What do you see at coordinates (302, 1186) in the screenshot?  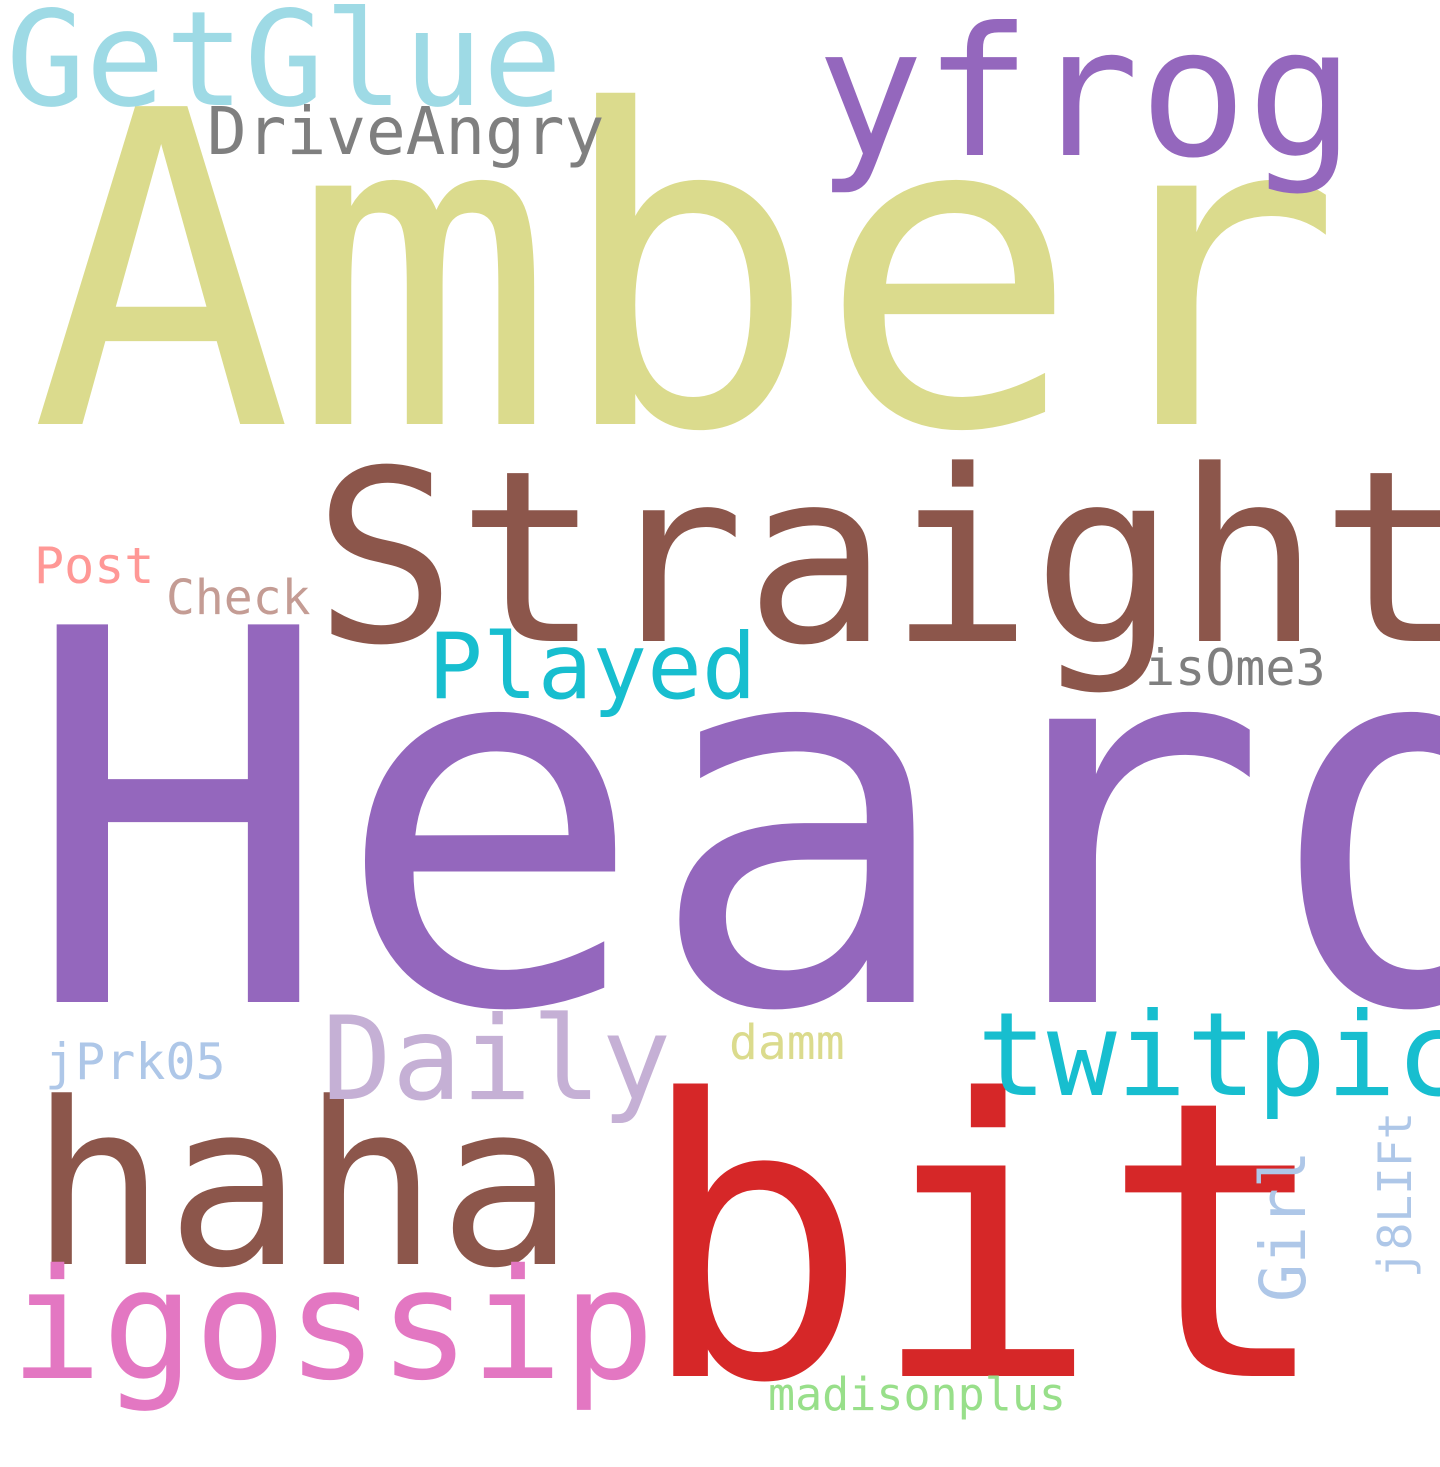 I see `word-haha: haha` at bounding box center [302, 1186].